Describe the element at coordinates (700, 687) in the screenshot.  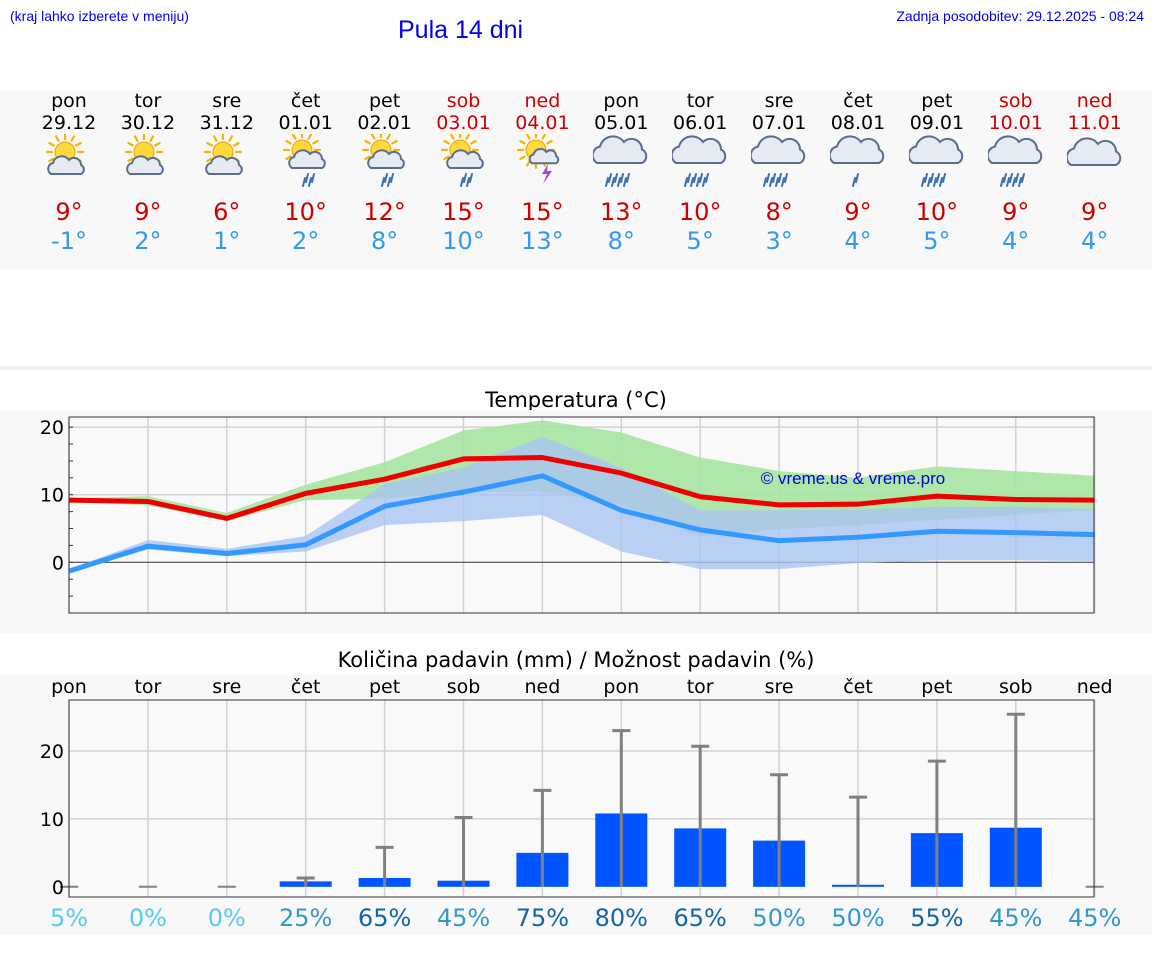
I see `precip-day-label: tor` at that location.